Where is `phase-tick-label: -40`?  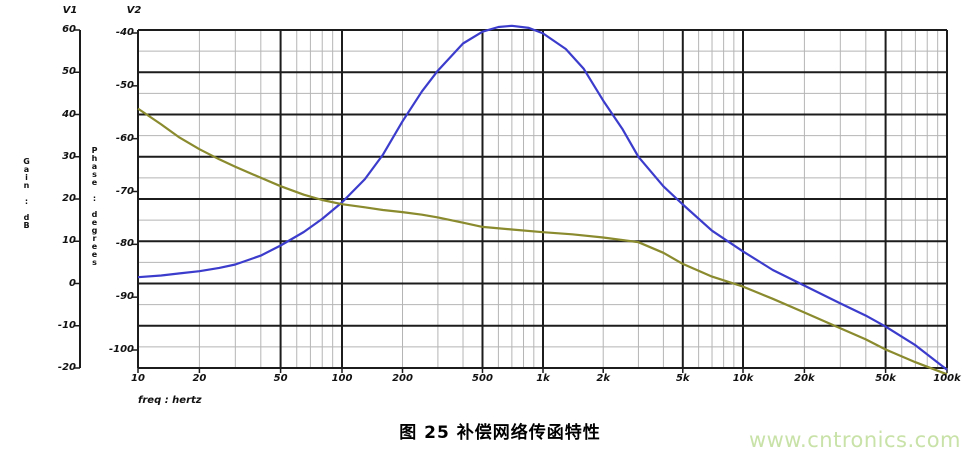 phase-tick-label: -40 is located at coordinates (124, 32).